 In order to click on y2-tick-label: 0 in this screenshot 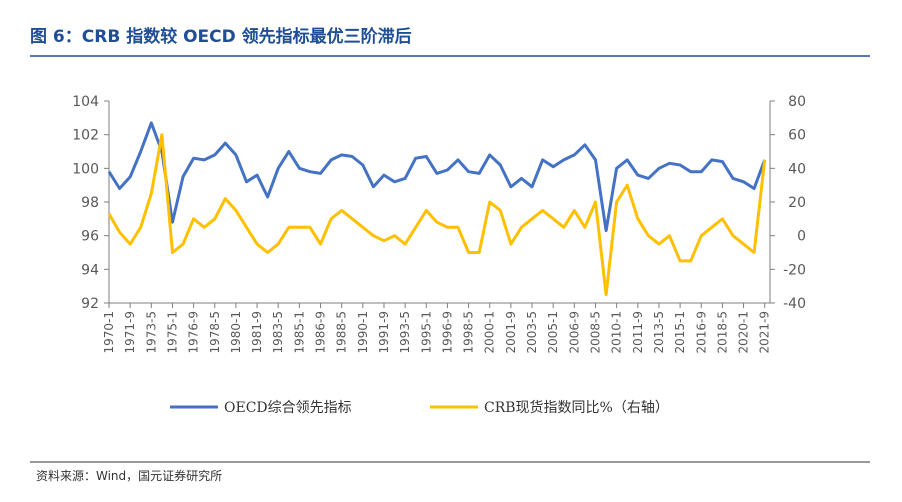, I will do `click(801, 237)`.